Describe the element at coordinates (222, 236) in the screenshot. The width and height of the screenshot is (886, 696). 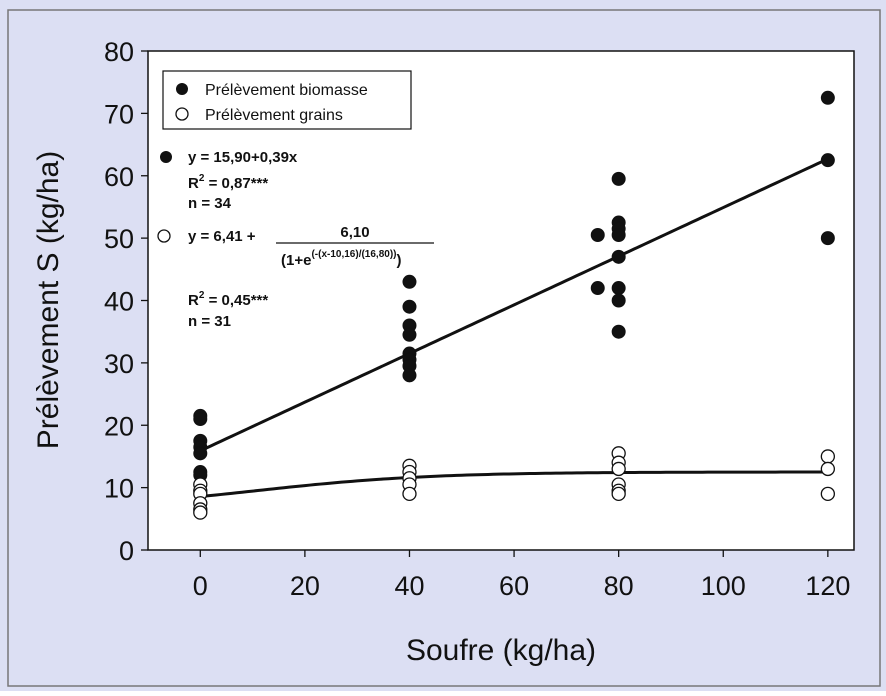
I see `equation-grains-prefix: y = 6,41 +` at that location.